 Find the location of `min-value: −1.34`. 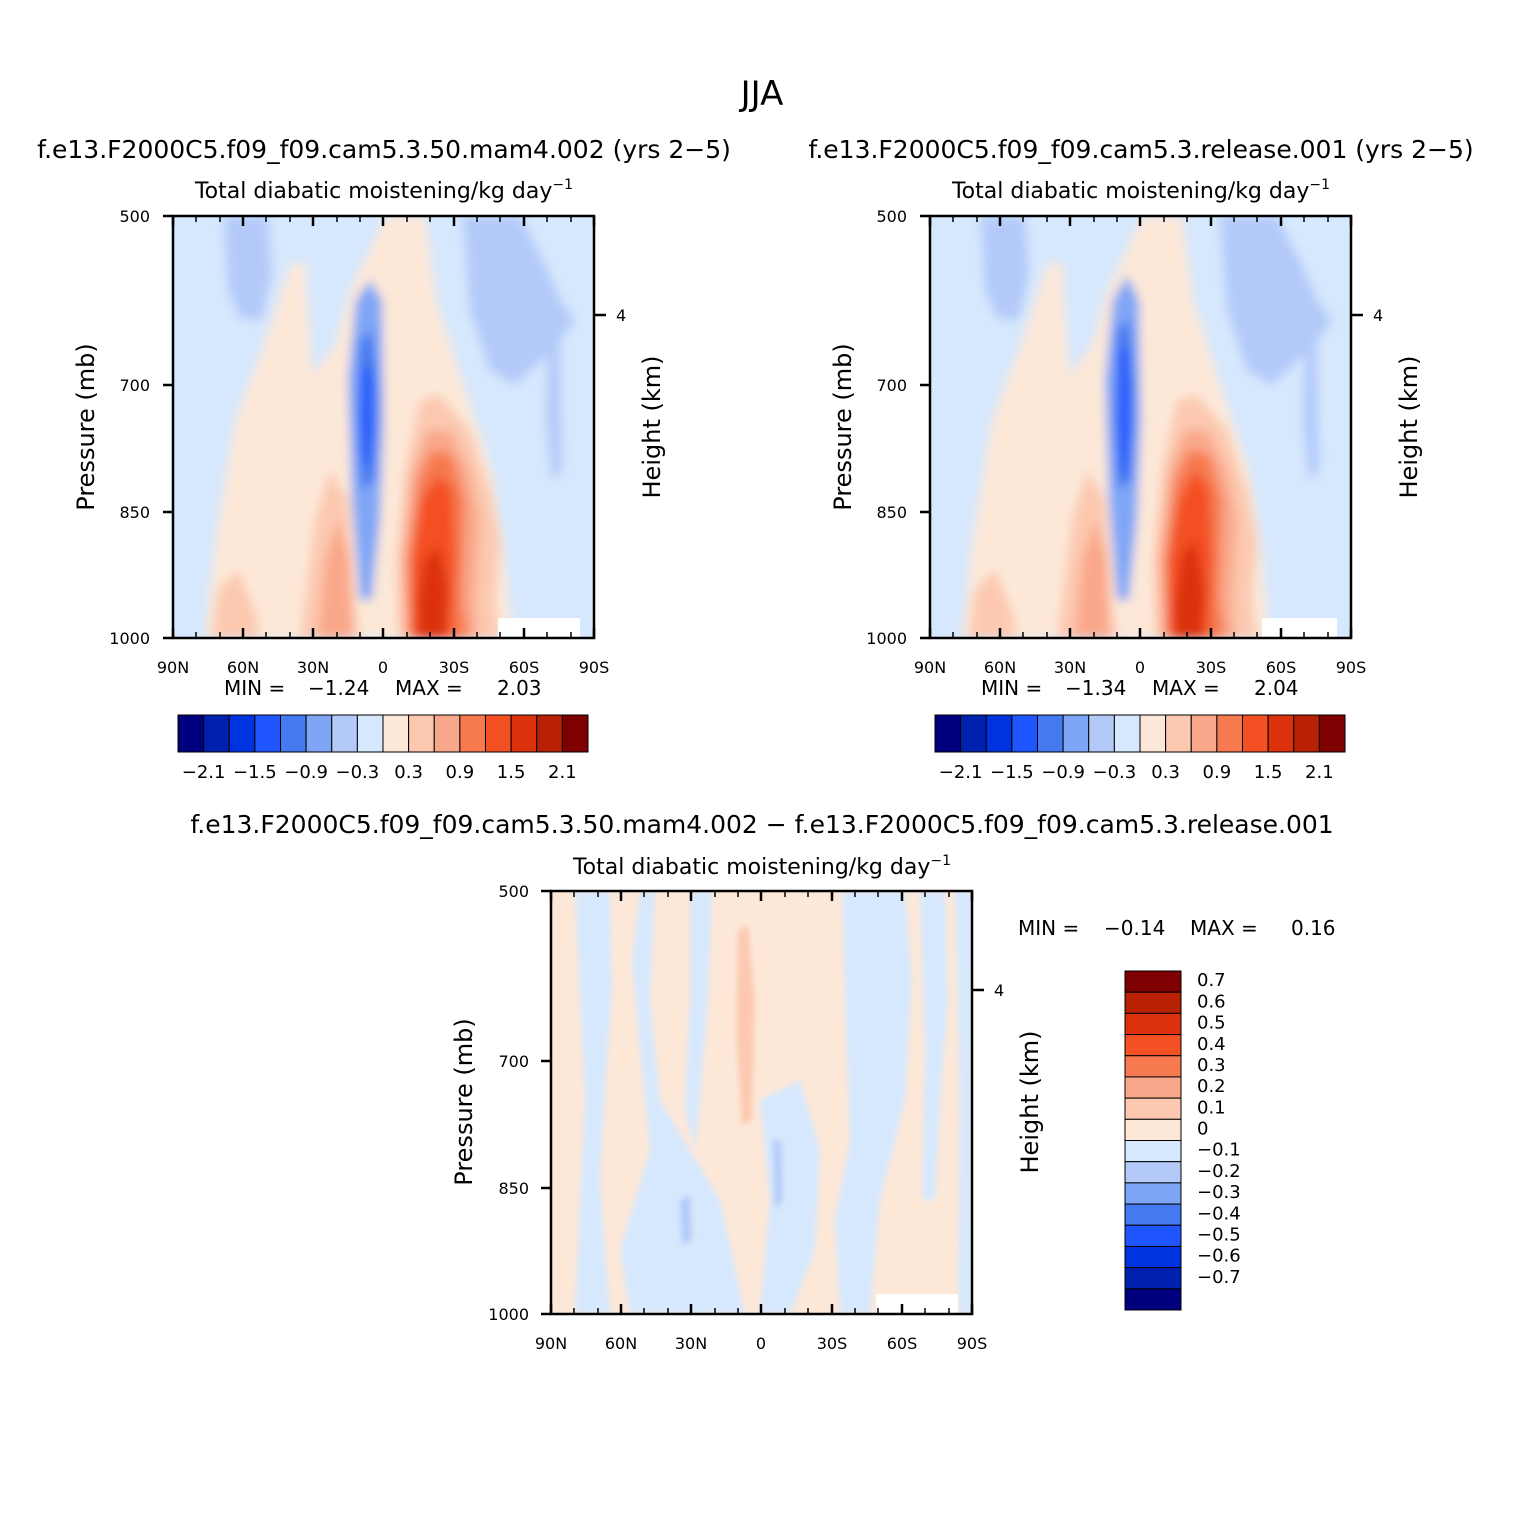

min-value: −1.34 is located at coordinates (1095, 688).